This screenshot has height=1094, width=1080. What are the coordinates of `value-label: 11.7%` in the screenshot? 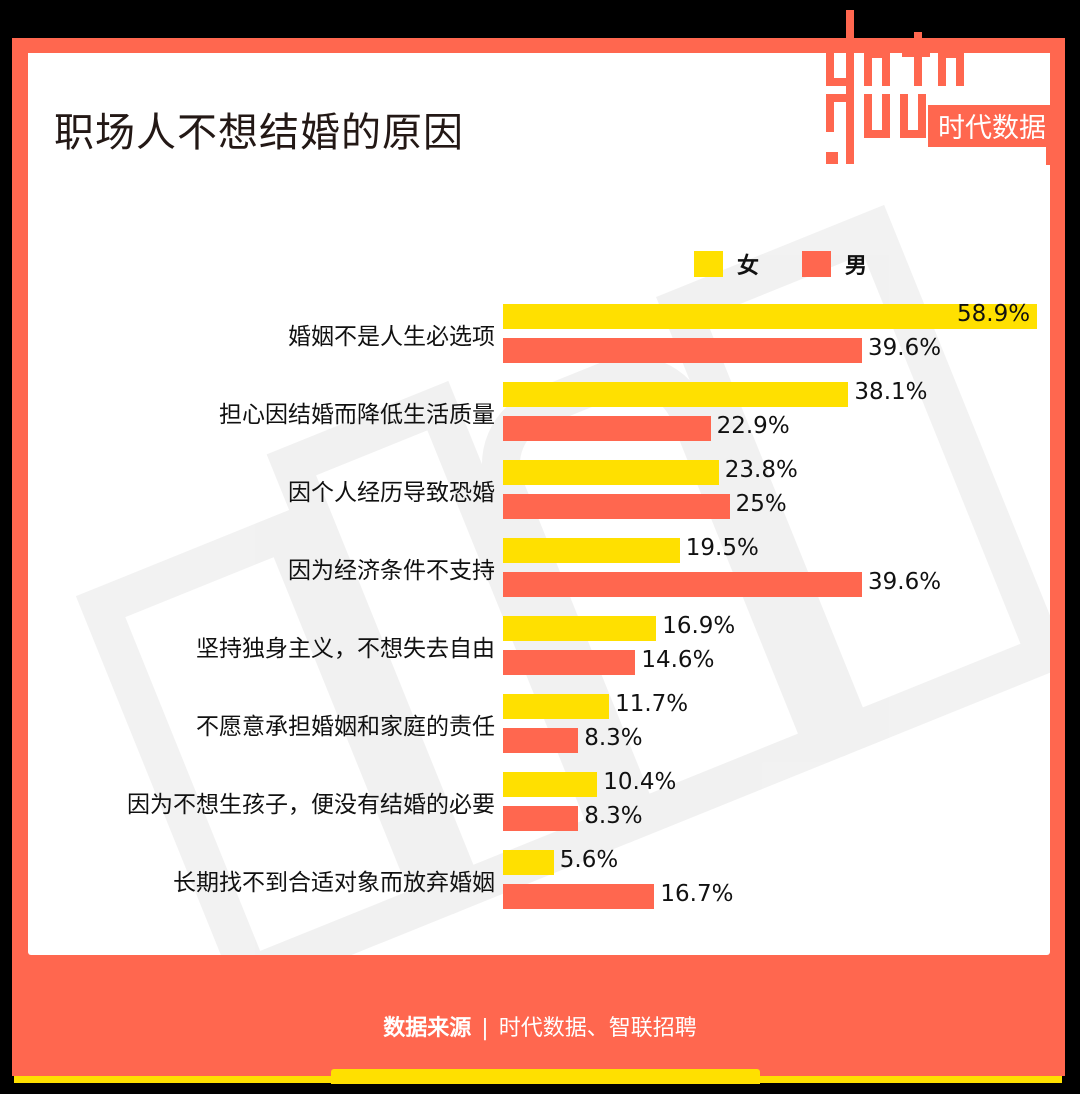 It's located at (652, 704).